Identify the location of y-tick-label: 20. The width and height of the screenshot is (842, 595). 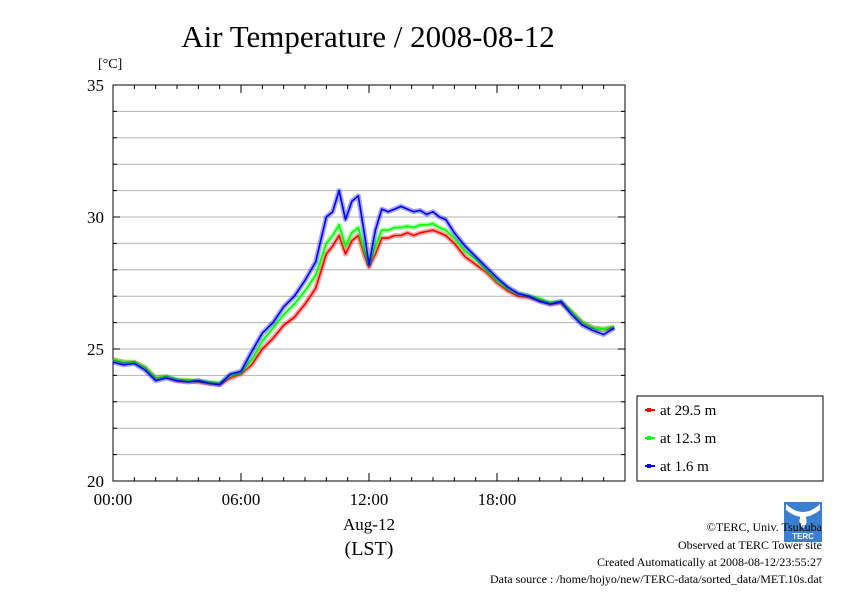
(95, 481).